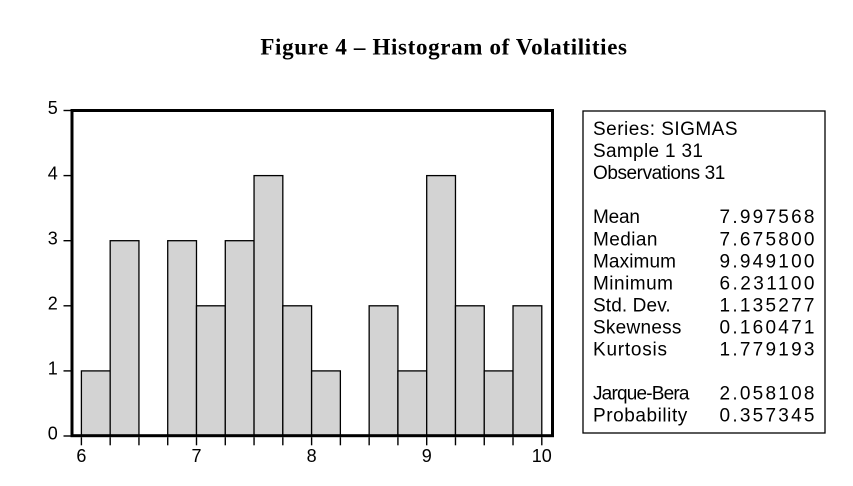 Image resolution: width=853 pixels, height=486 pixels. Describe the element at coordinates (659, 173) in the screenshot. I see `svg-text: Observations 31` at that location.